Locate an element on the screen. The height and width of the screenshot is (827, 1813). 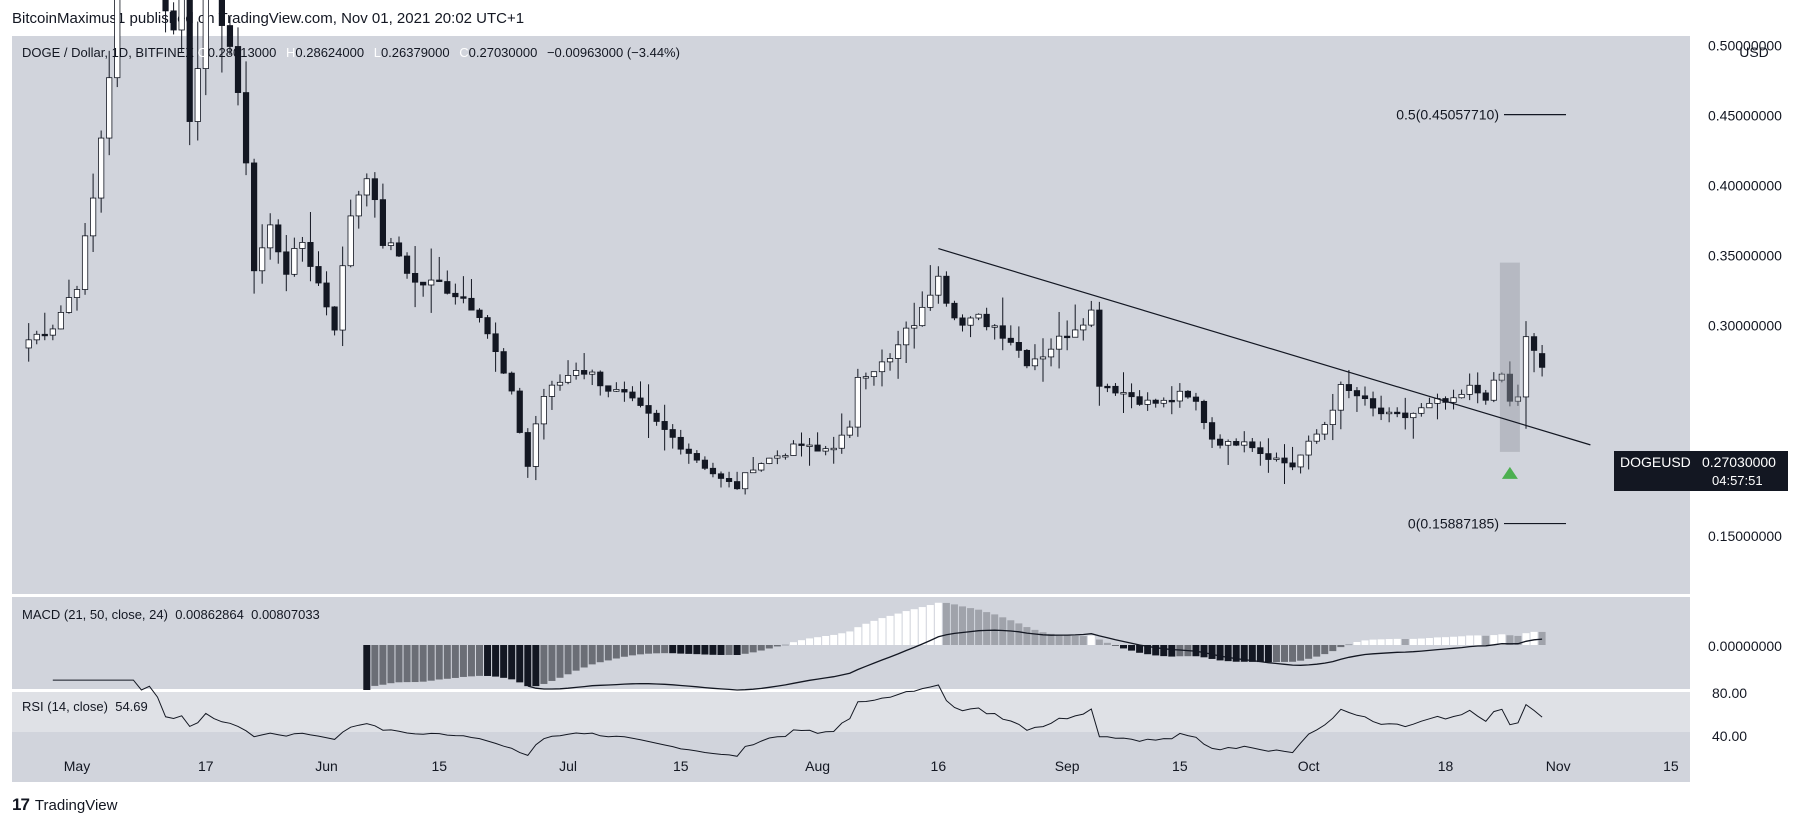
tradingview-logo: 17 is located at coordinates (21, 804).